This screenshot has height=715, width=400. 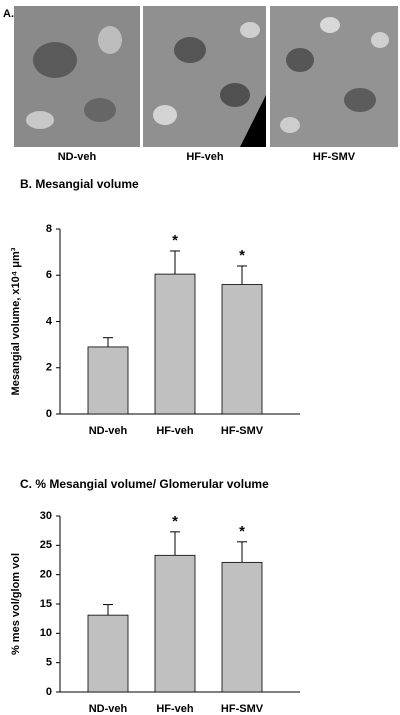 What do you see at coordinates (49, 229) in the screenshot?
I see `y-tick-label: 8` at bounding box center [49, 229].